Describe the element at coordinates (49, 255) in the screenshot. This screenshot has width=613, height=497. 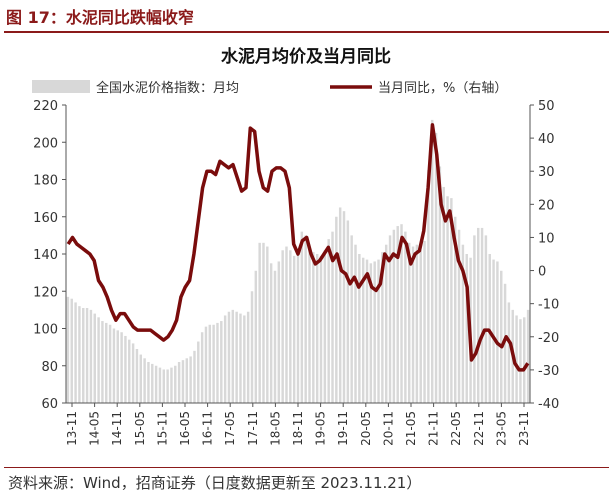
I see `left-axis-ticks: 60 80 100 120 140 160 180 200 220` at that location.